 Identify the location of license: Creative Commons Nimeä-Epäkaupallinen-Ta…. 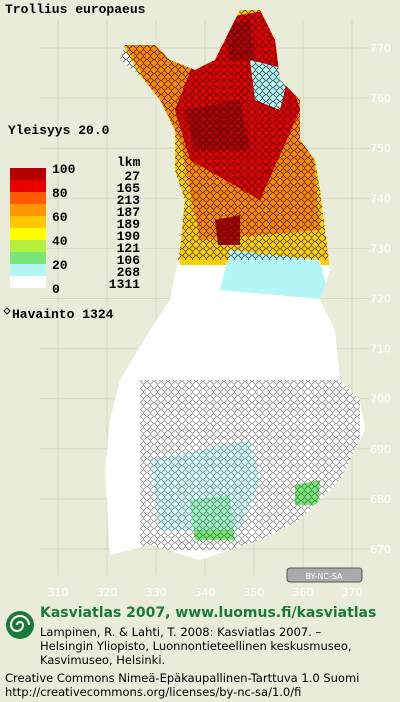
(182, 678).